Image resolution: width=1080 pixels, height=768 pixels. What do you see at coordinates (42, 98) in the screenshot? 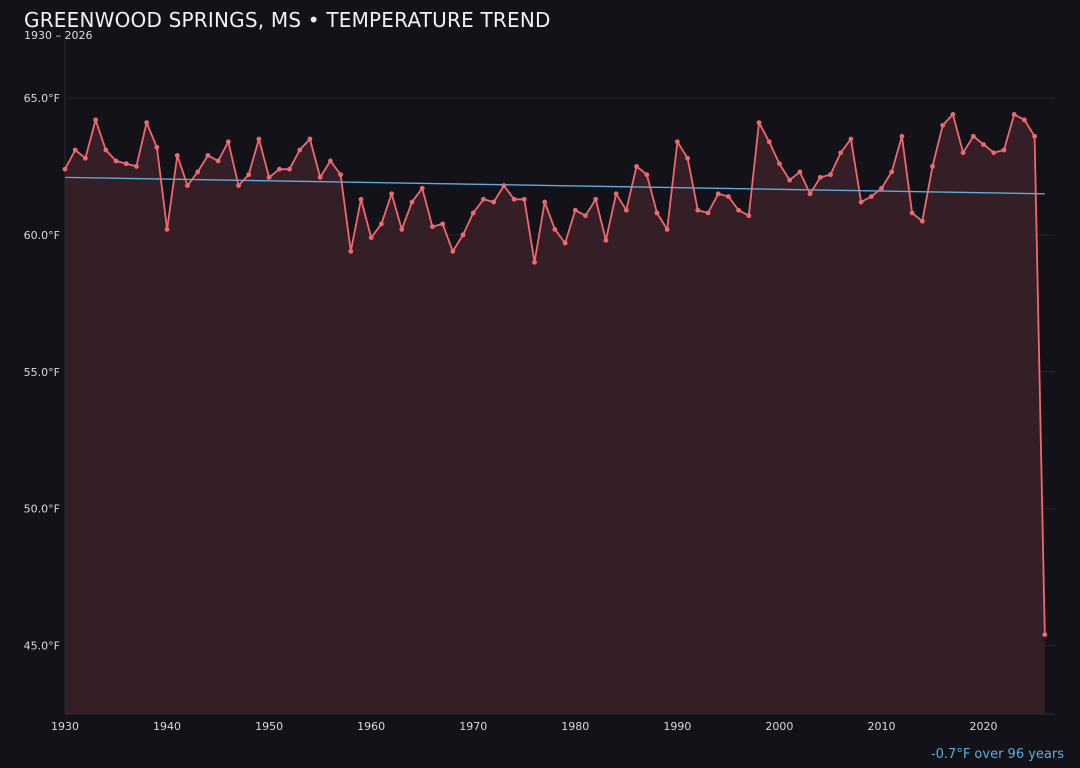
I see `y-tick-label: 65.0°F` at bounding box center [42, 98].